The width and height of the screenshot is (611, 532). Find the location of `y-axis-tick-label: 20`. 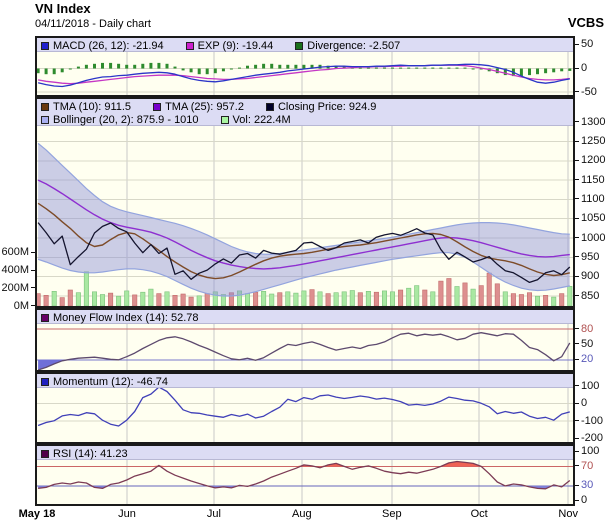

y-axis-tick-label: 20 is located at coordinates (584, 359).